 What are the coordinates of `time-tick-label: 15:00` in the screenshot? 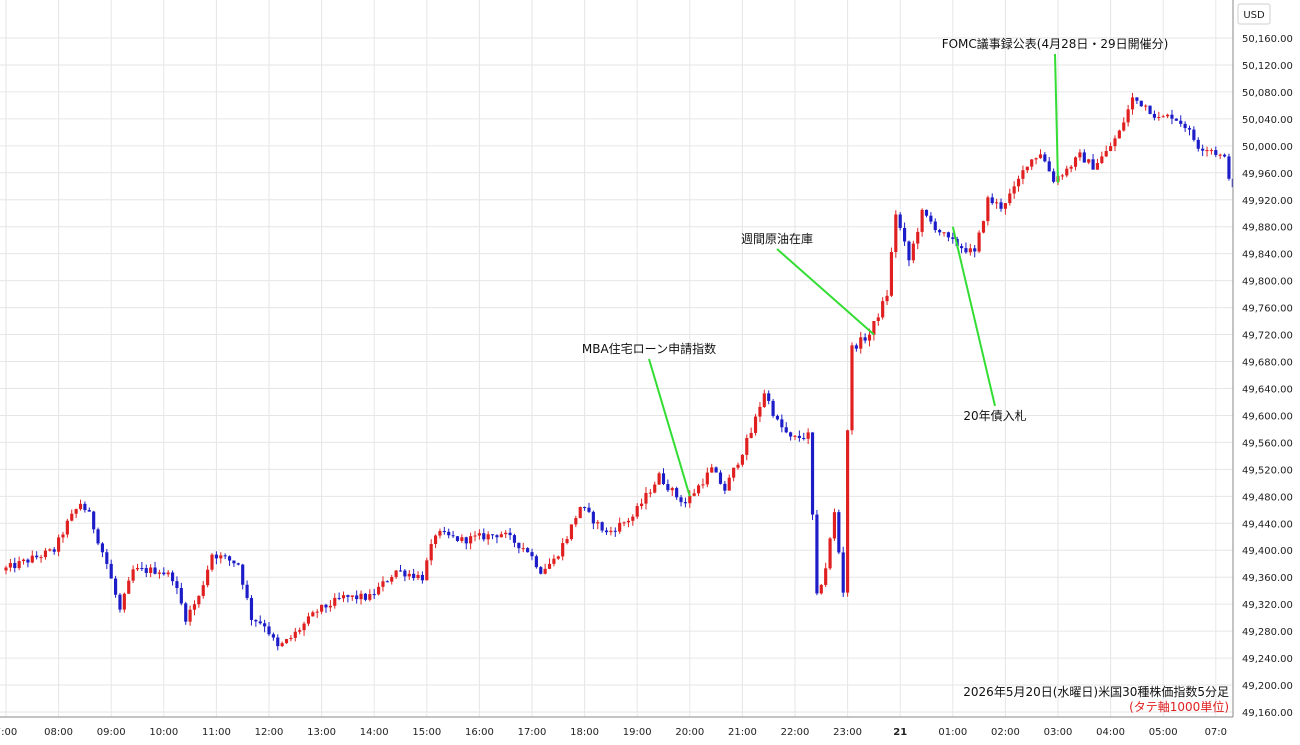 It's located at (426, 732).